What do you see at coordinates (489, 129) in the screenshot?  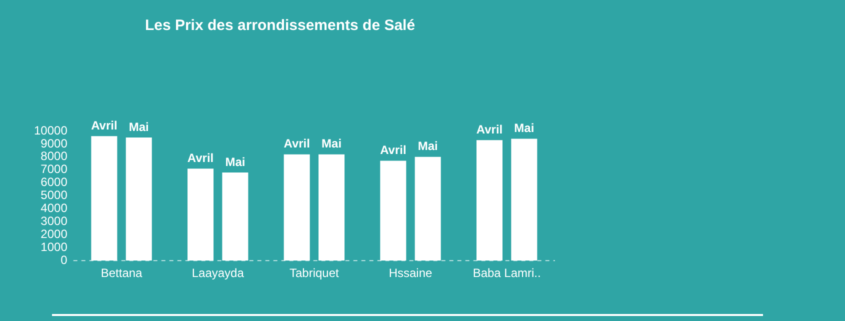 I see `series-label: Avril` at bounding box center [489, 129].